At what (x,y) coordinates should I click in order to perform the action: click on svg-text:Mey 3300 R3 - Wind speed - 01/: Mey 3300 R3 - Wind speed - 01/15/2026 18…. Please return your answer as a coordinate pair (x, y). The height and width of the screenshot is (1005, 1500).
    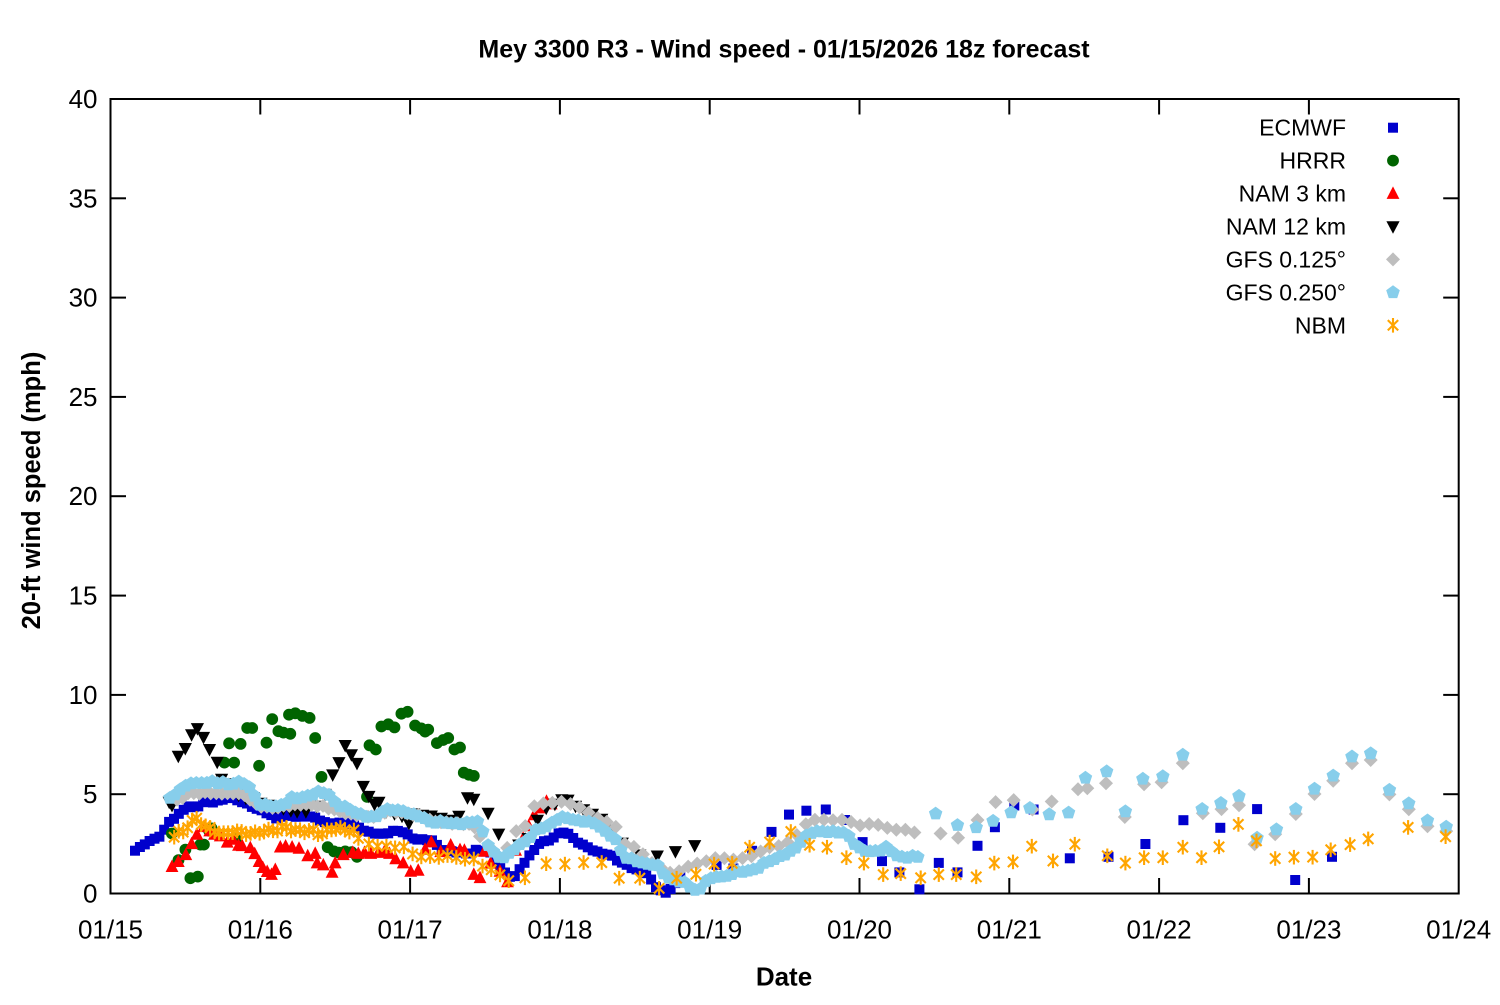
    Looking at the image, I should click on (784, 50).